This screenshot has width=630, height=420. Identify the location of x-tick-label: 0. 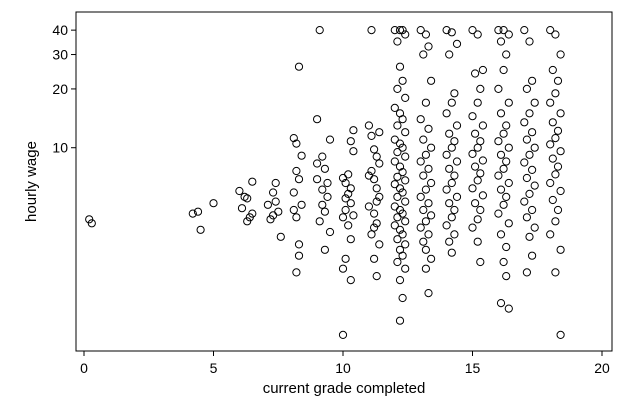
(84, 368).